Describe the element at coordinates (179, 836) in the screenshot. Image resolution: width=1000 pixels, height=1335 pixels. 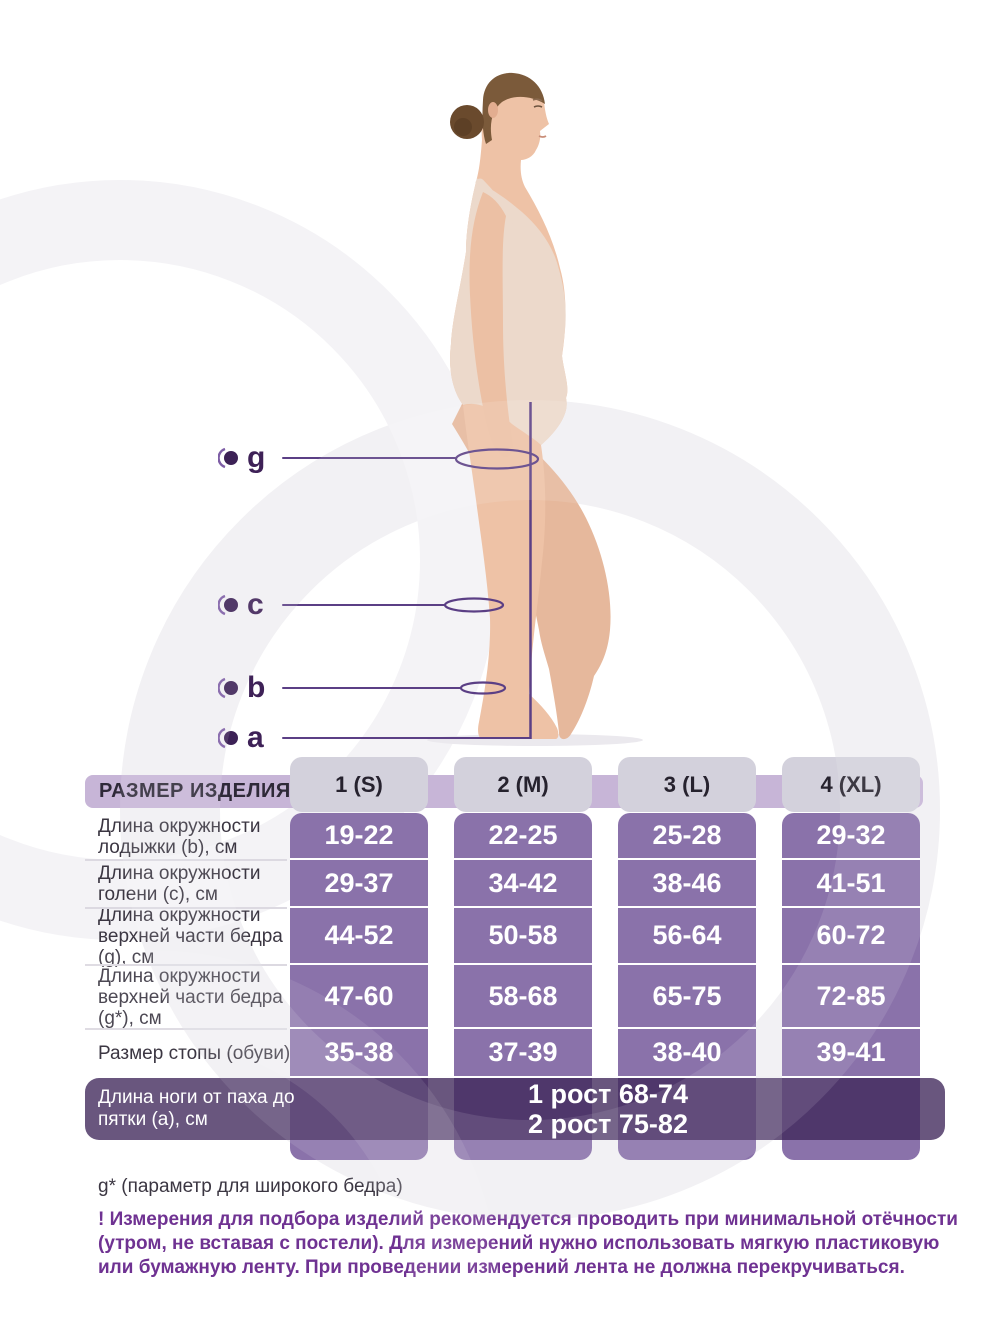
I see `row-label-ankle: Длина окружности лодыжки (b), см` at that location.